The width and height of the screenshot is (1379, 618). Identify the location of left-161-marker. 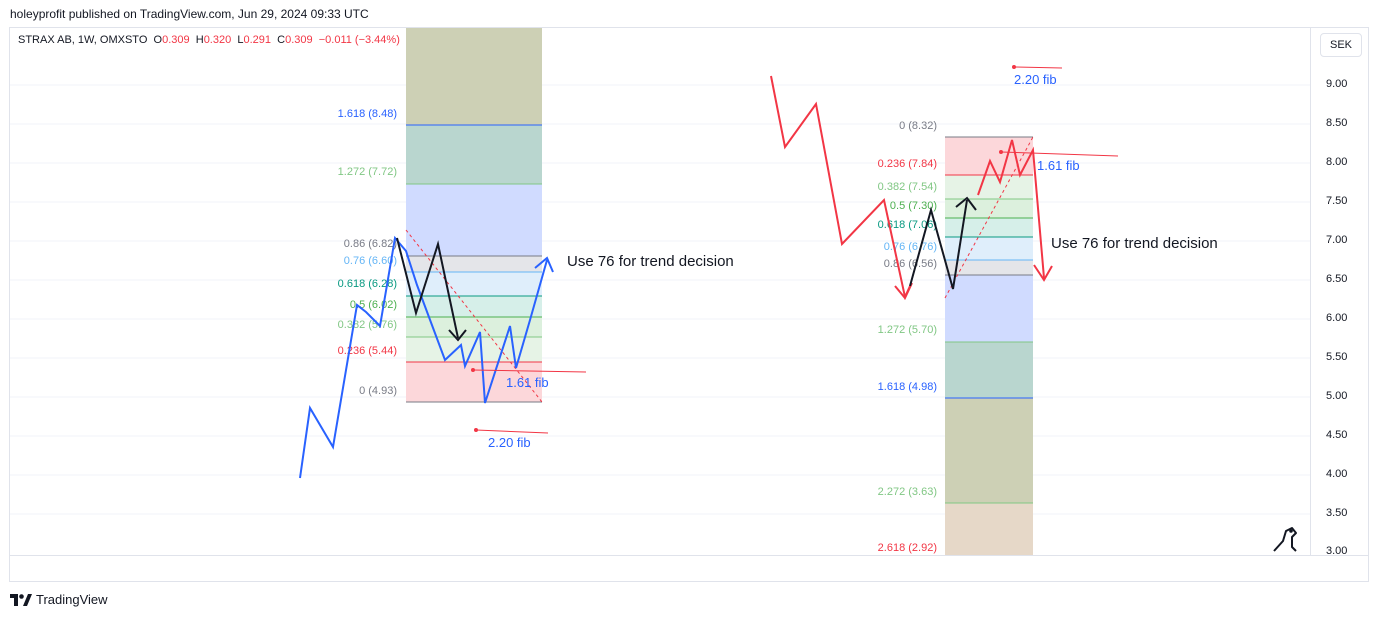
(529, 370).